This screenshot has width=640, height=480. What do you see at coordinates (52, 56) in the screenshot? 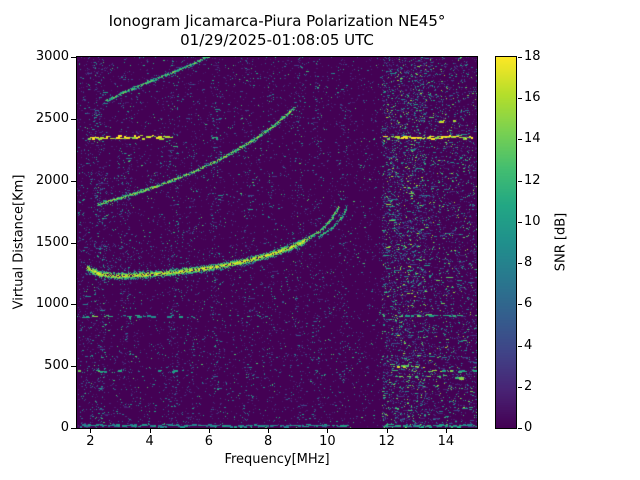
I see `y-tick-label: 3000` at bounding box center [52, 56].